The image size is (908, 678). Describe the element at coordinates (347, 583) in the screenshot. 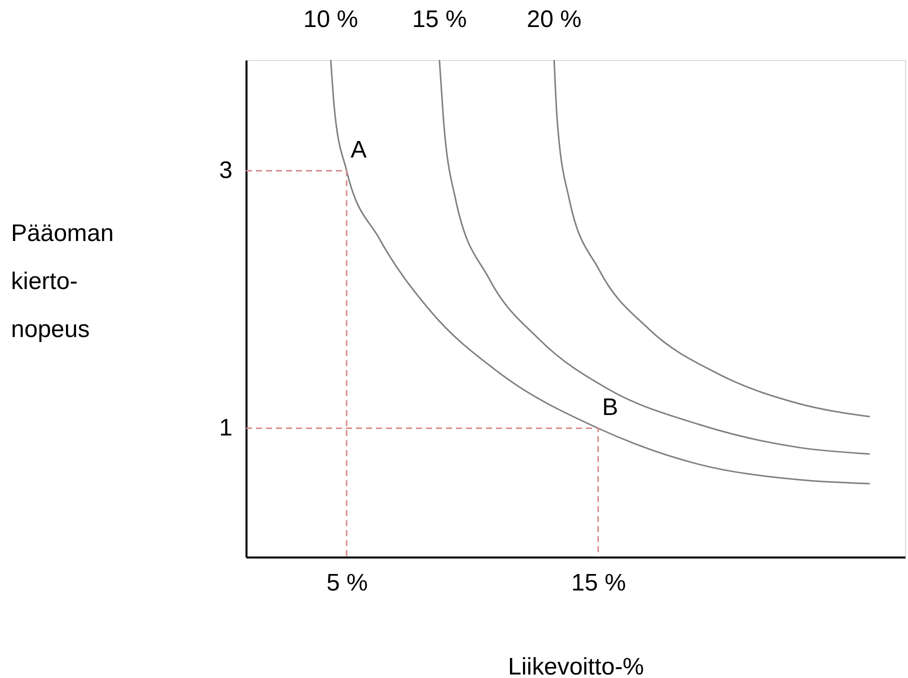

I see `x-tick-label: 5 %` at that location.